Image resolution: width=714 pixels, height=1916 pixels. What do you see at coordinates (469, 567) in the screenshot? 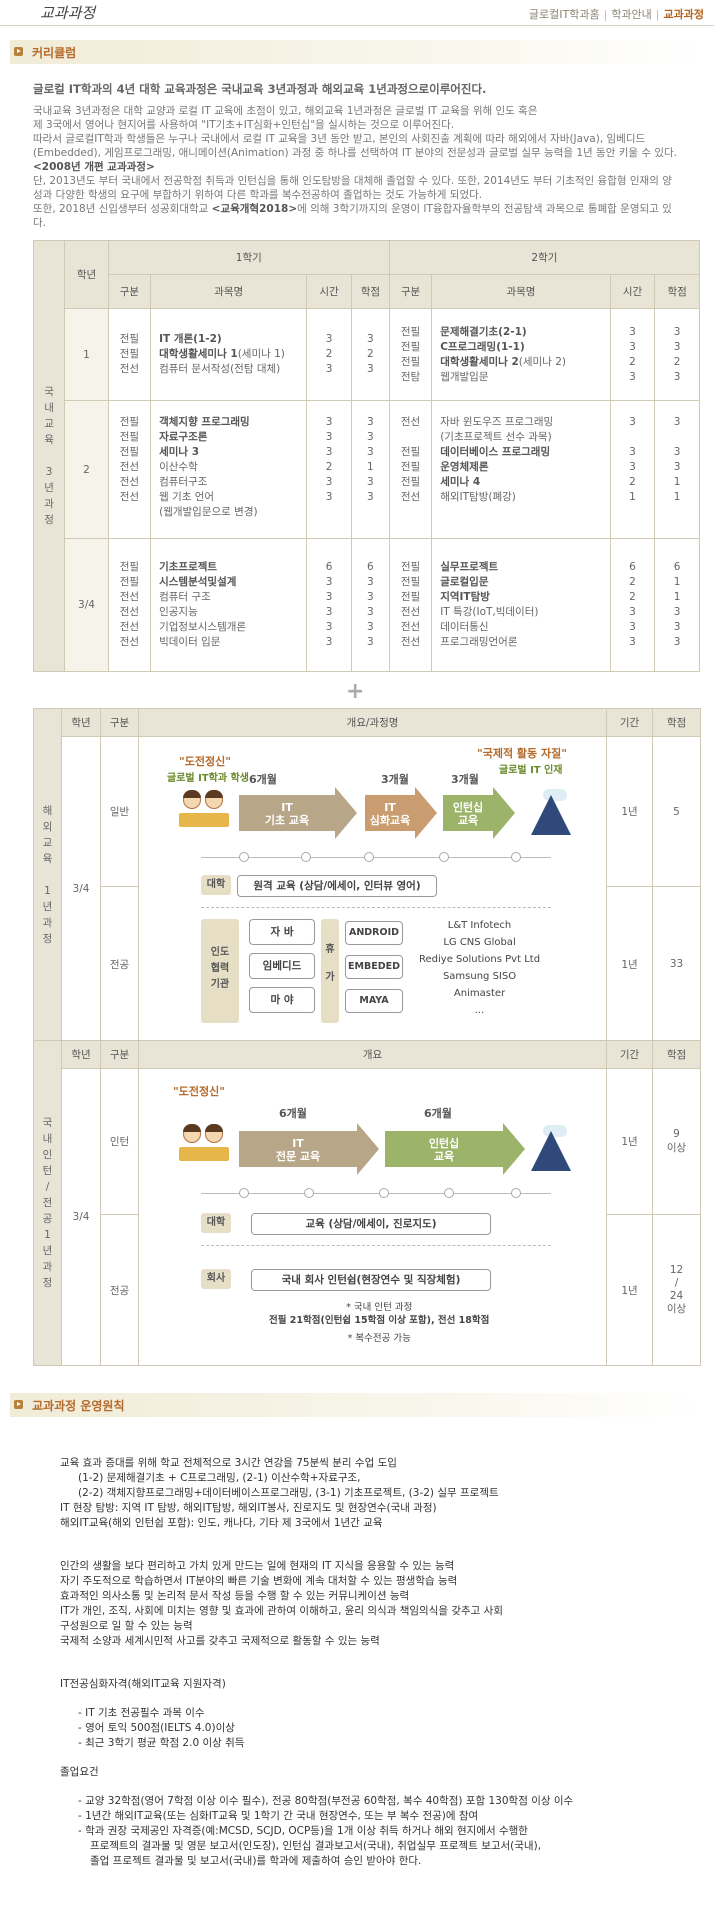
I see `course-name: 실무프로젝트` at bounding box center [469, 567].